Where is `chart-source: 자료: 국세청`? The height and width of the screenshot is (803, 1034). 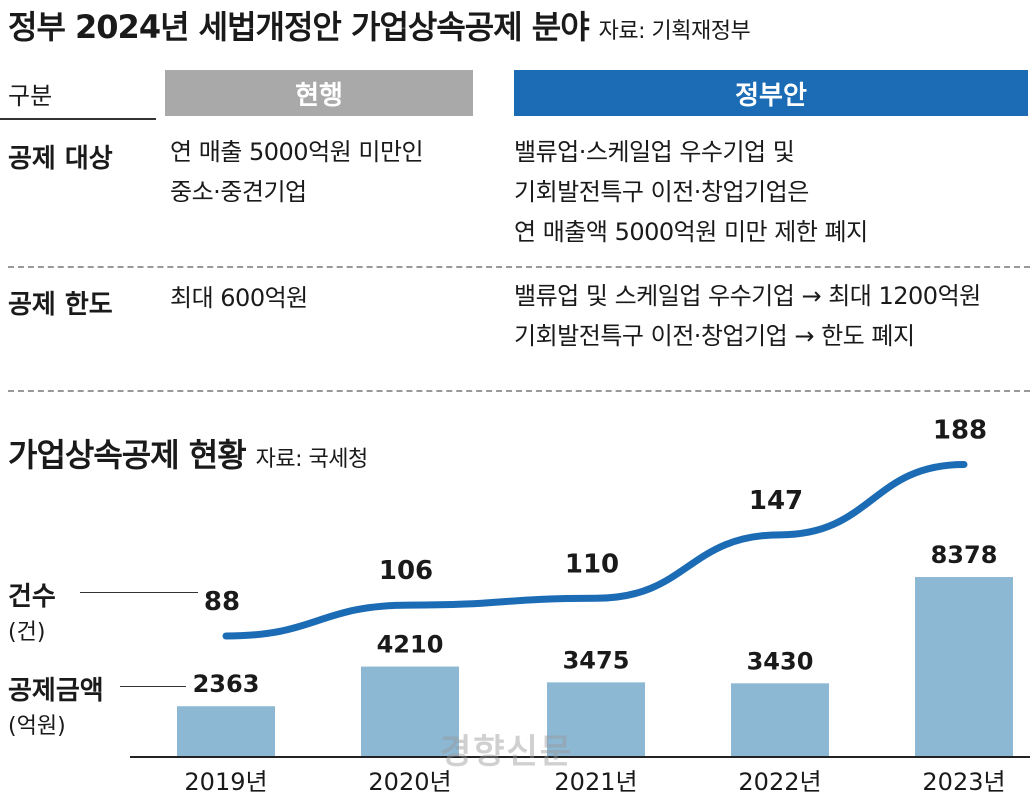
chart-source: 자료: 국세청 is located at coordinates (312, 459).